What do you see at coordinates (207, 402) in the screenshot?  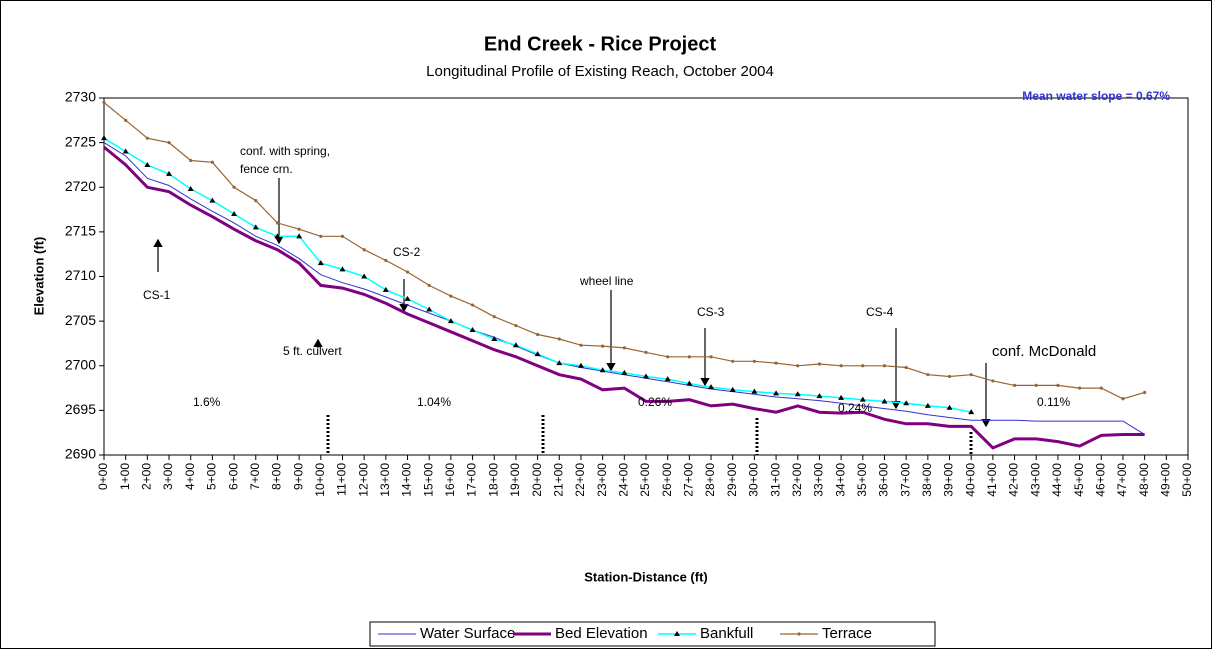 I see `annotation: 1.6%` at bounding box center [207, 402].